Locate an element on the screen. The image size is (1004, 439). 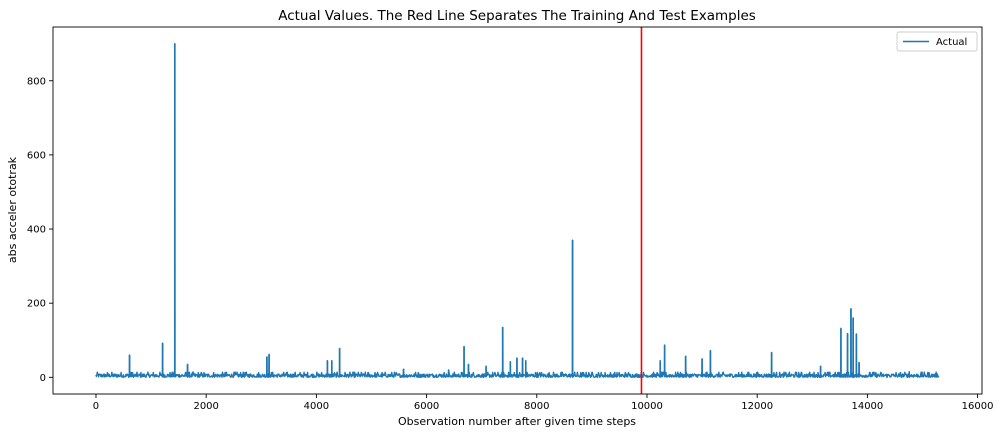
x-tick-label: 0 is located at coordinates (96, 406).